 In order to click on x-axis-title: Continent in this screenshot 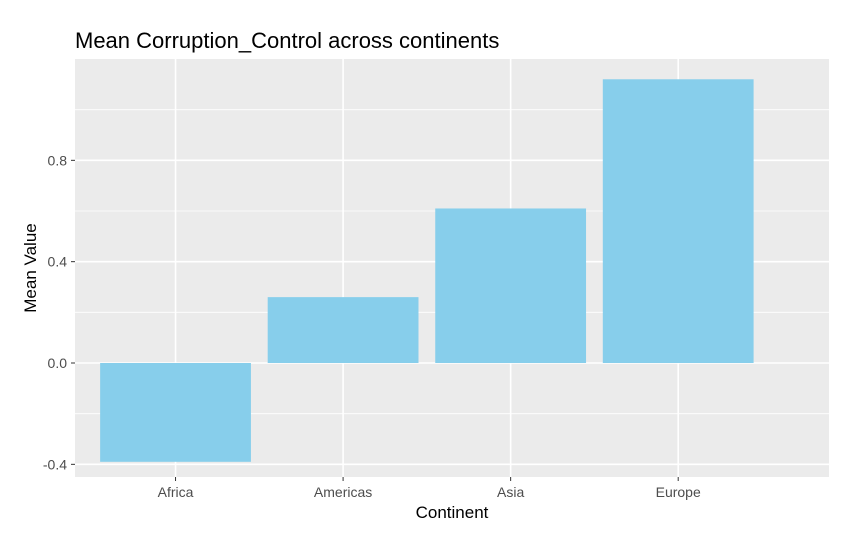, I will do `click(452, 512)`.